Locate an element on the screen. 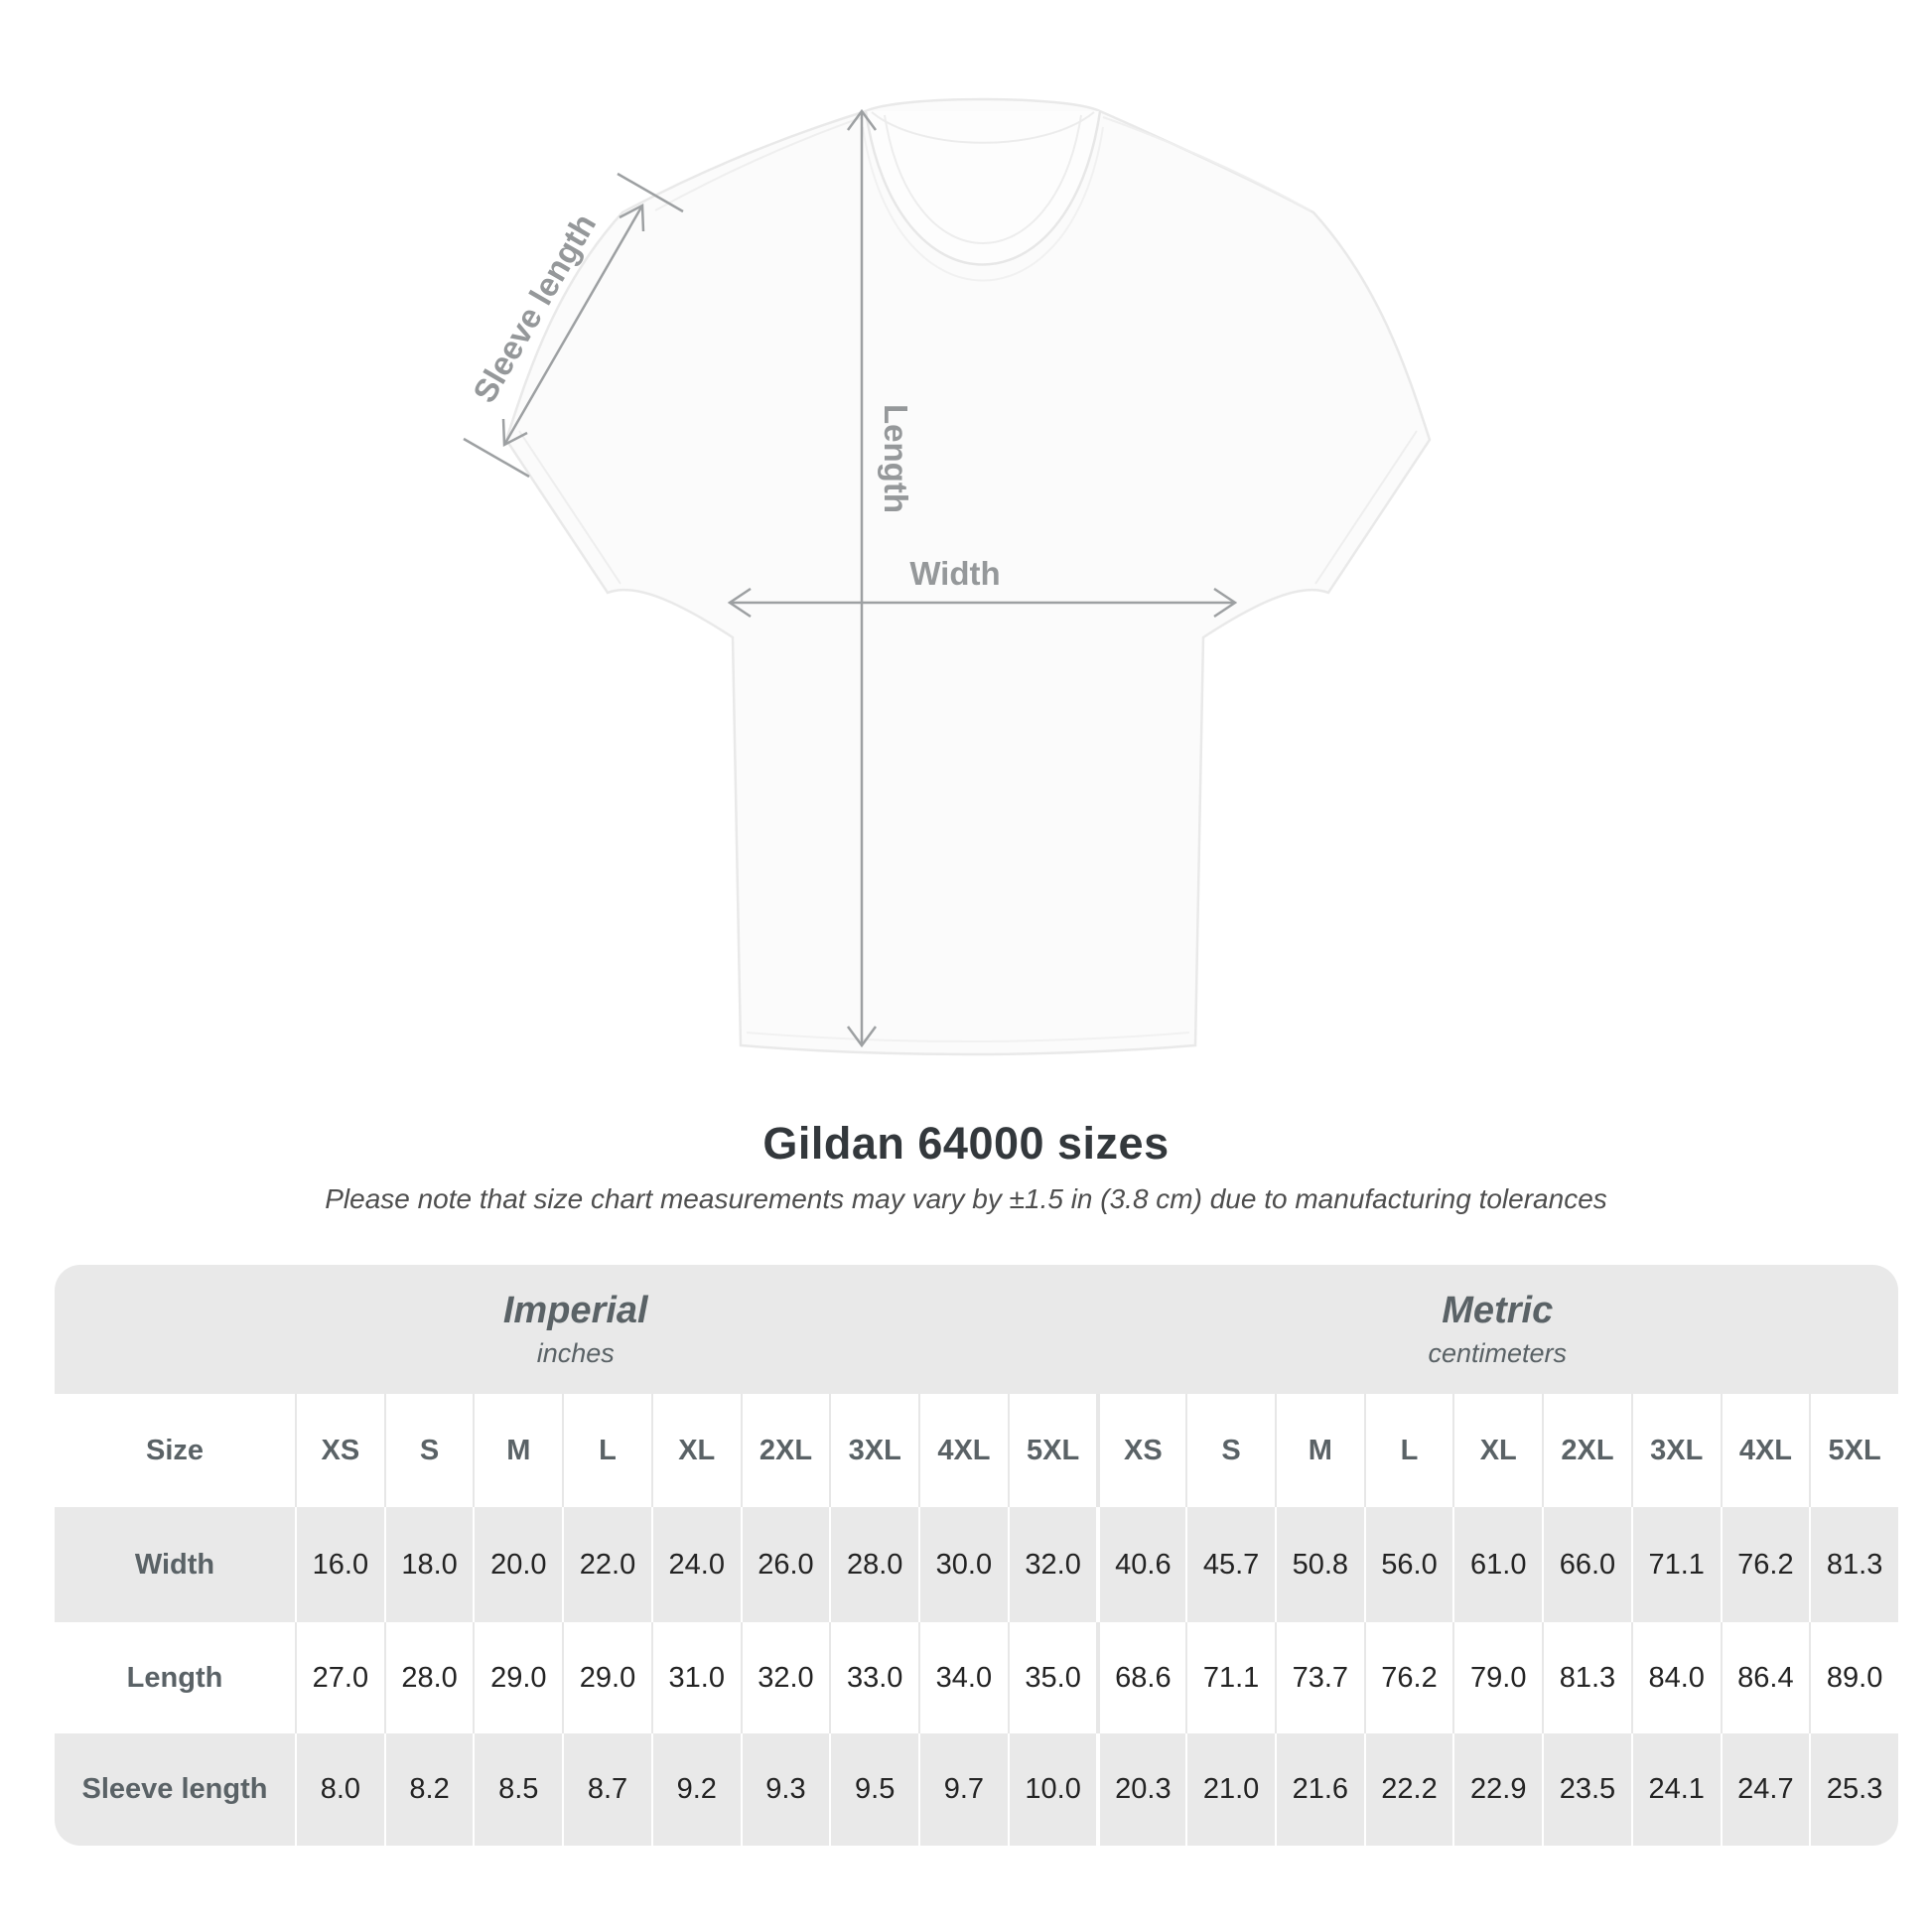 The image size is (1932, 1932). size-column-header: Size is located at coordinates (175, 1450).